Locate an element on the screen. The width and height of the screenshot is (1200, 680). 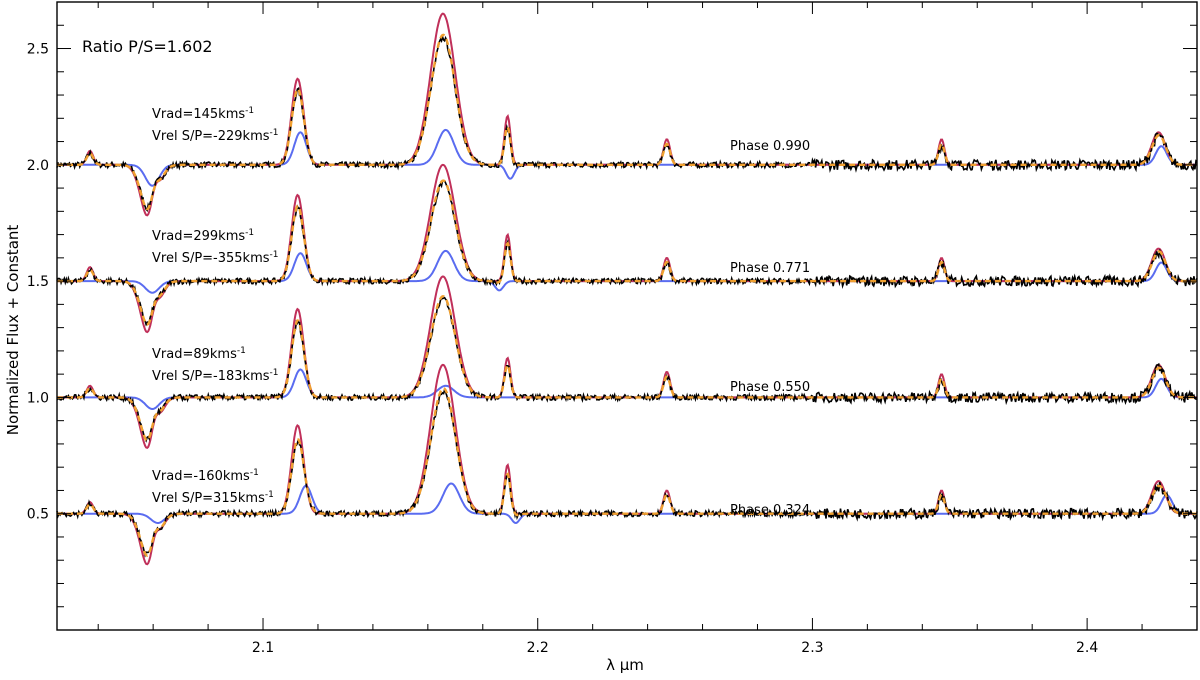
y-tick-label: 2.0 is located at coordinates (38, 166).